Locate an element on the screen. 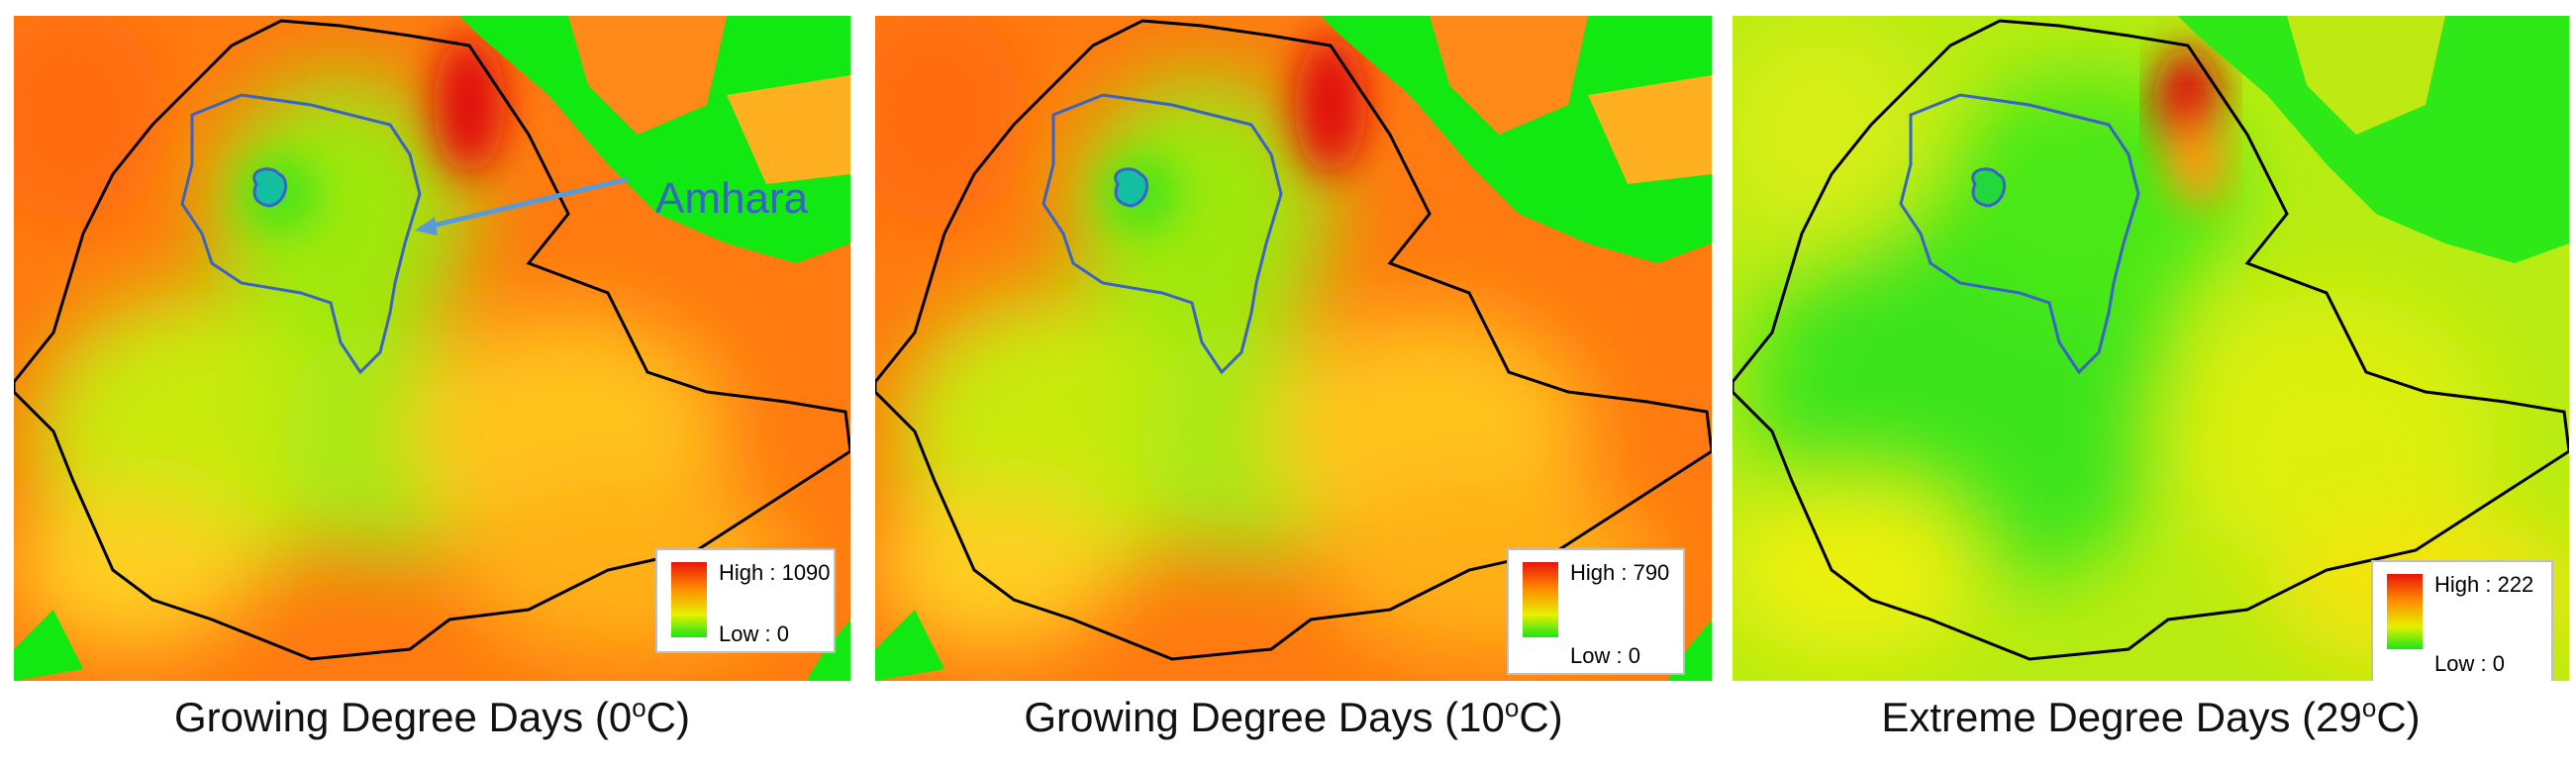 This screenshot has height=764, width=2576. amhara-label: Amhara is located at coordinates (732, 198).